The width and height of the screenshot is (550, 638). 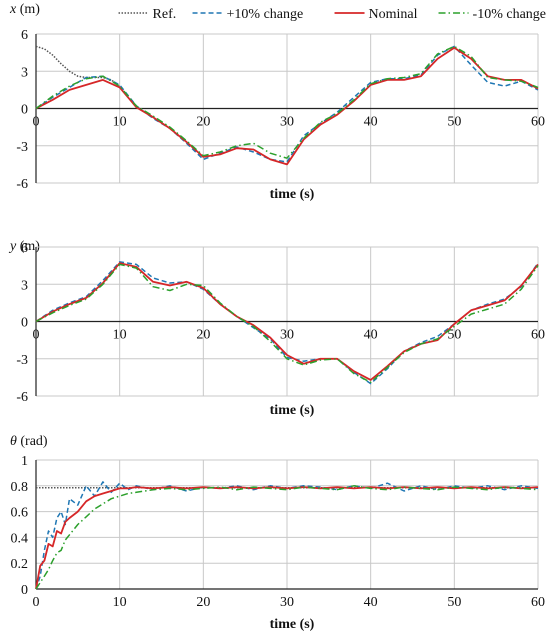 I want to click on y-tick-label: 0.2, so click(x=20, y=564).